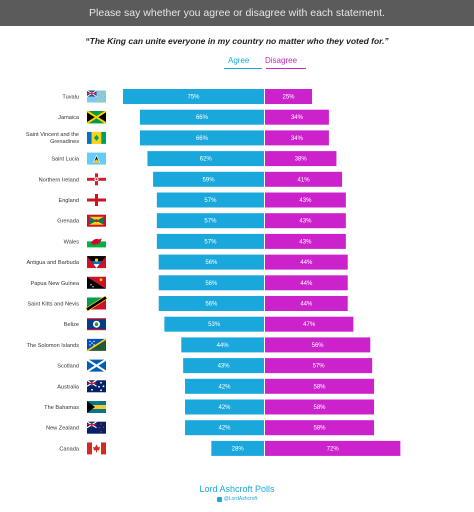  I want to click on category-label-tuvalu: Tuvalu, so click(70, 98).